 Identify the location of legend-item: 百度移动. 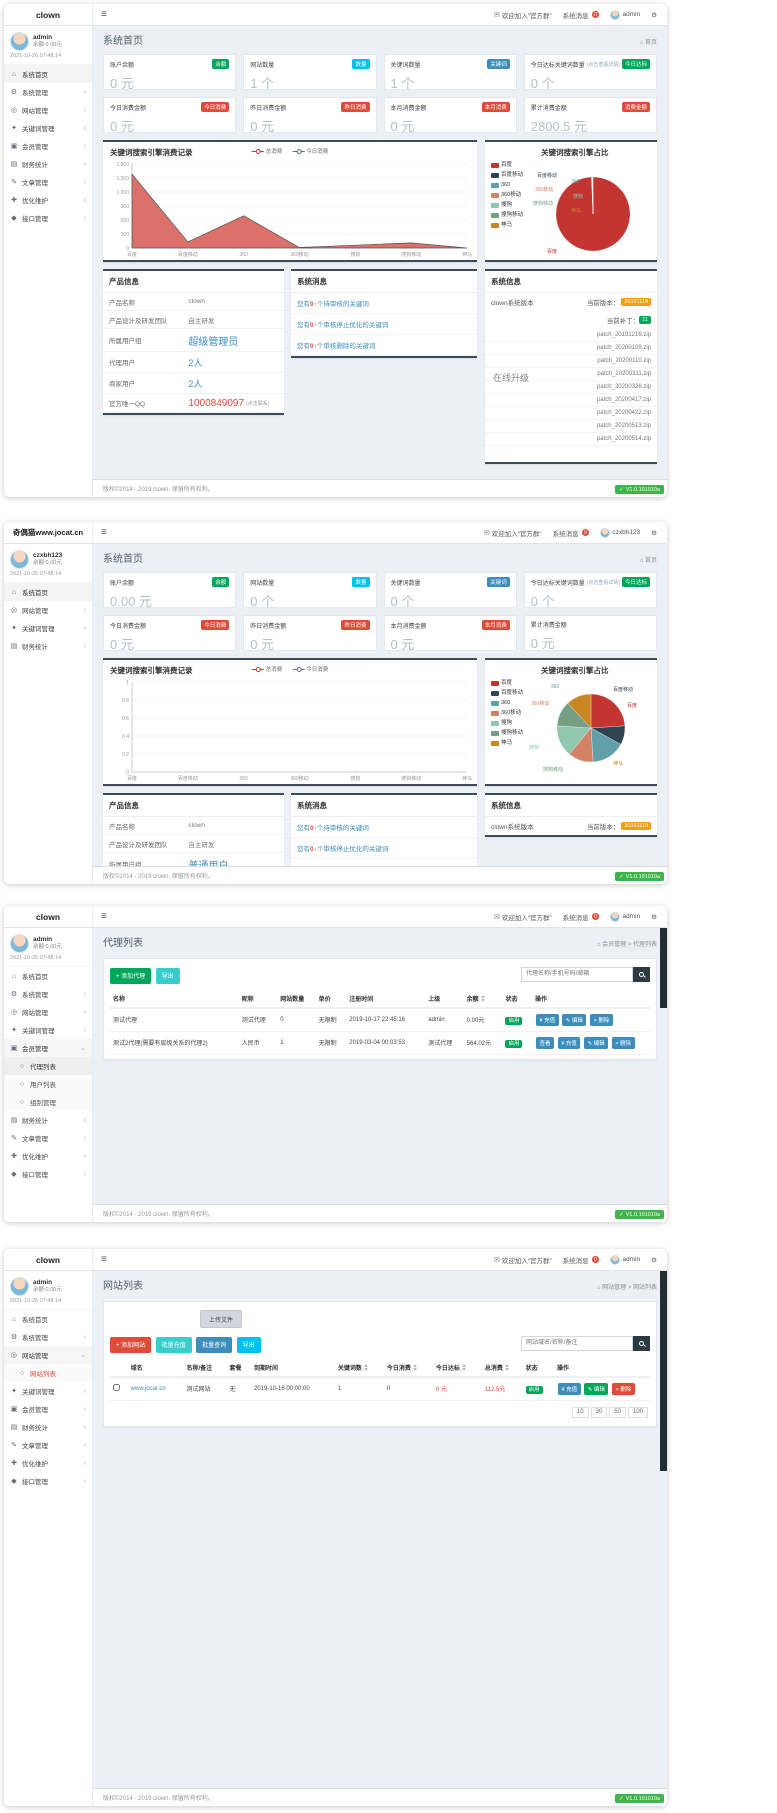
(507, 175).